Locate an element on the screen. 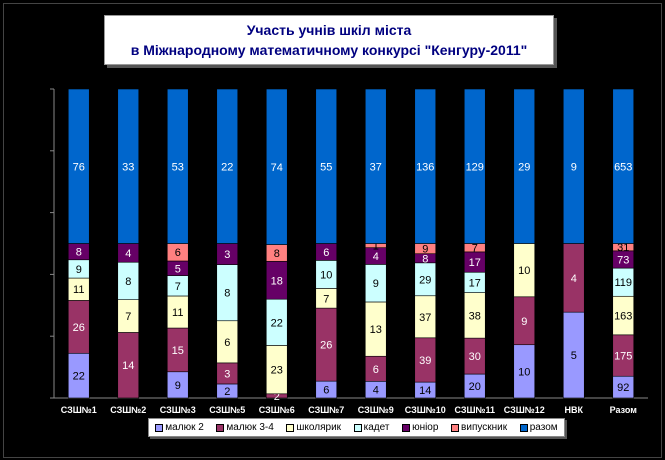 The width and height of the screenshot is (665, 460). data-label: 31 is located at coordinates (623, 248).